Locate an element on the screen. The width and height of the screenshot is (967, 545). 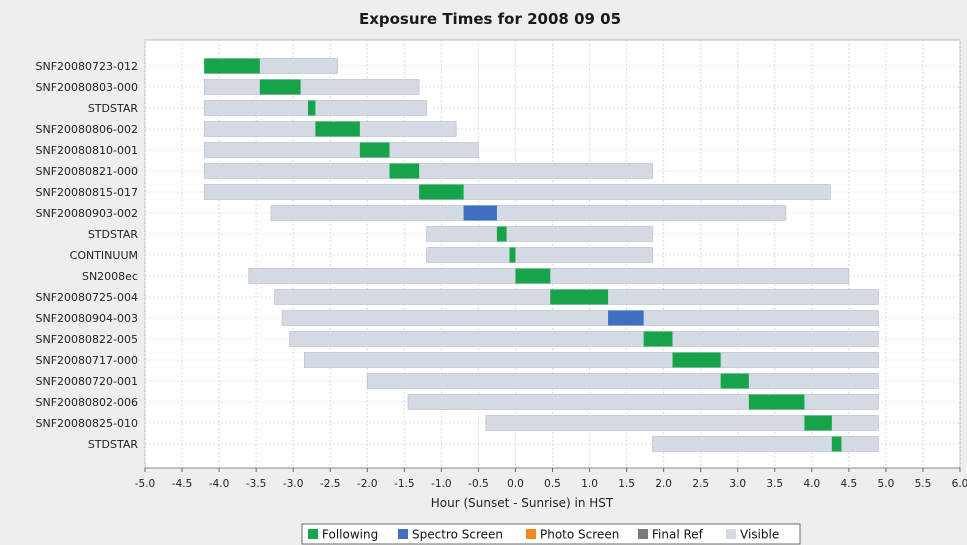
category-label-8: STDSTAR is located at coordinates (113, 234).